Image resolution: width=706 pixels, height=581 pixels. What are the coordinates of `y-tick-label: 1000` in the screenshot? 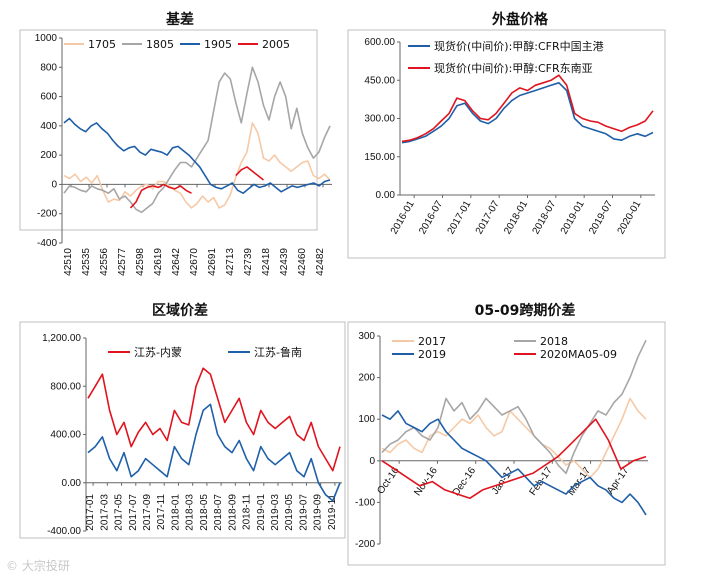 It's located at (46, 38).